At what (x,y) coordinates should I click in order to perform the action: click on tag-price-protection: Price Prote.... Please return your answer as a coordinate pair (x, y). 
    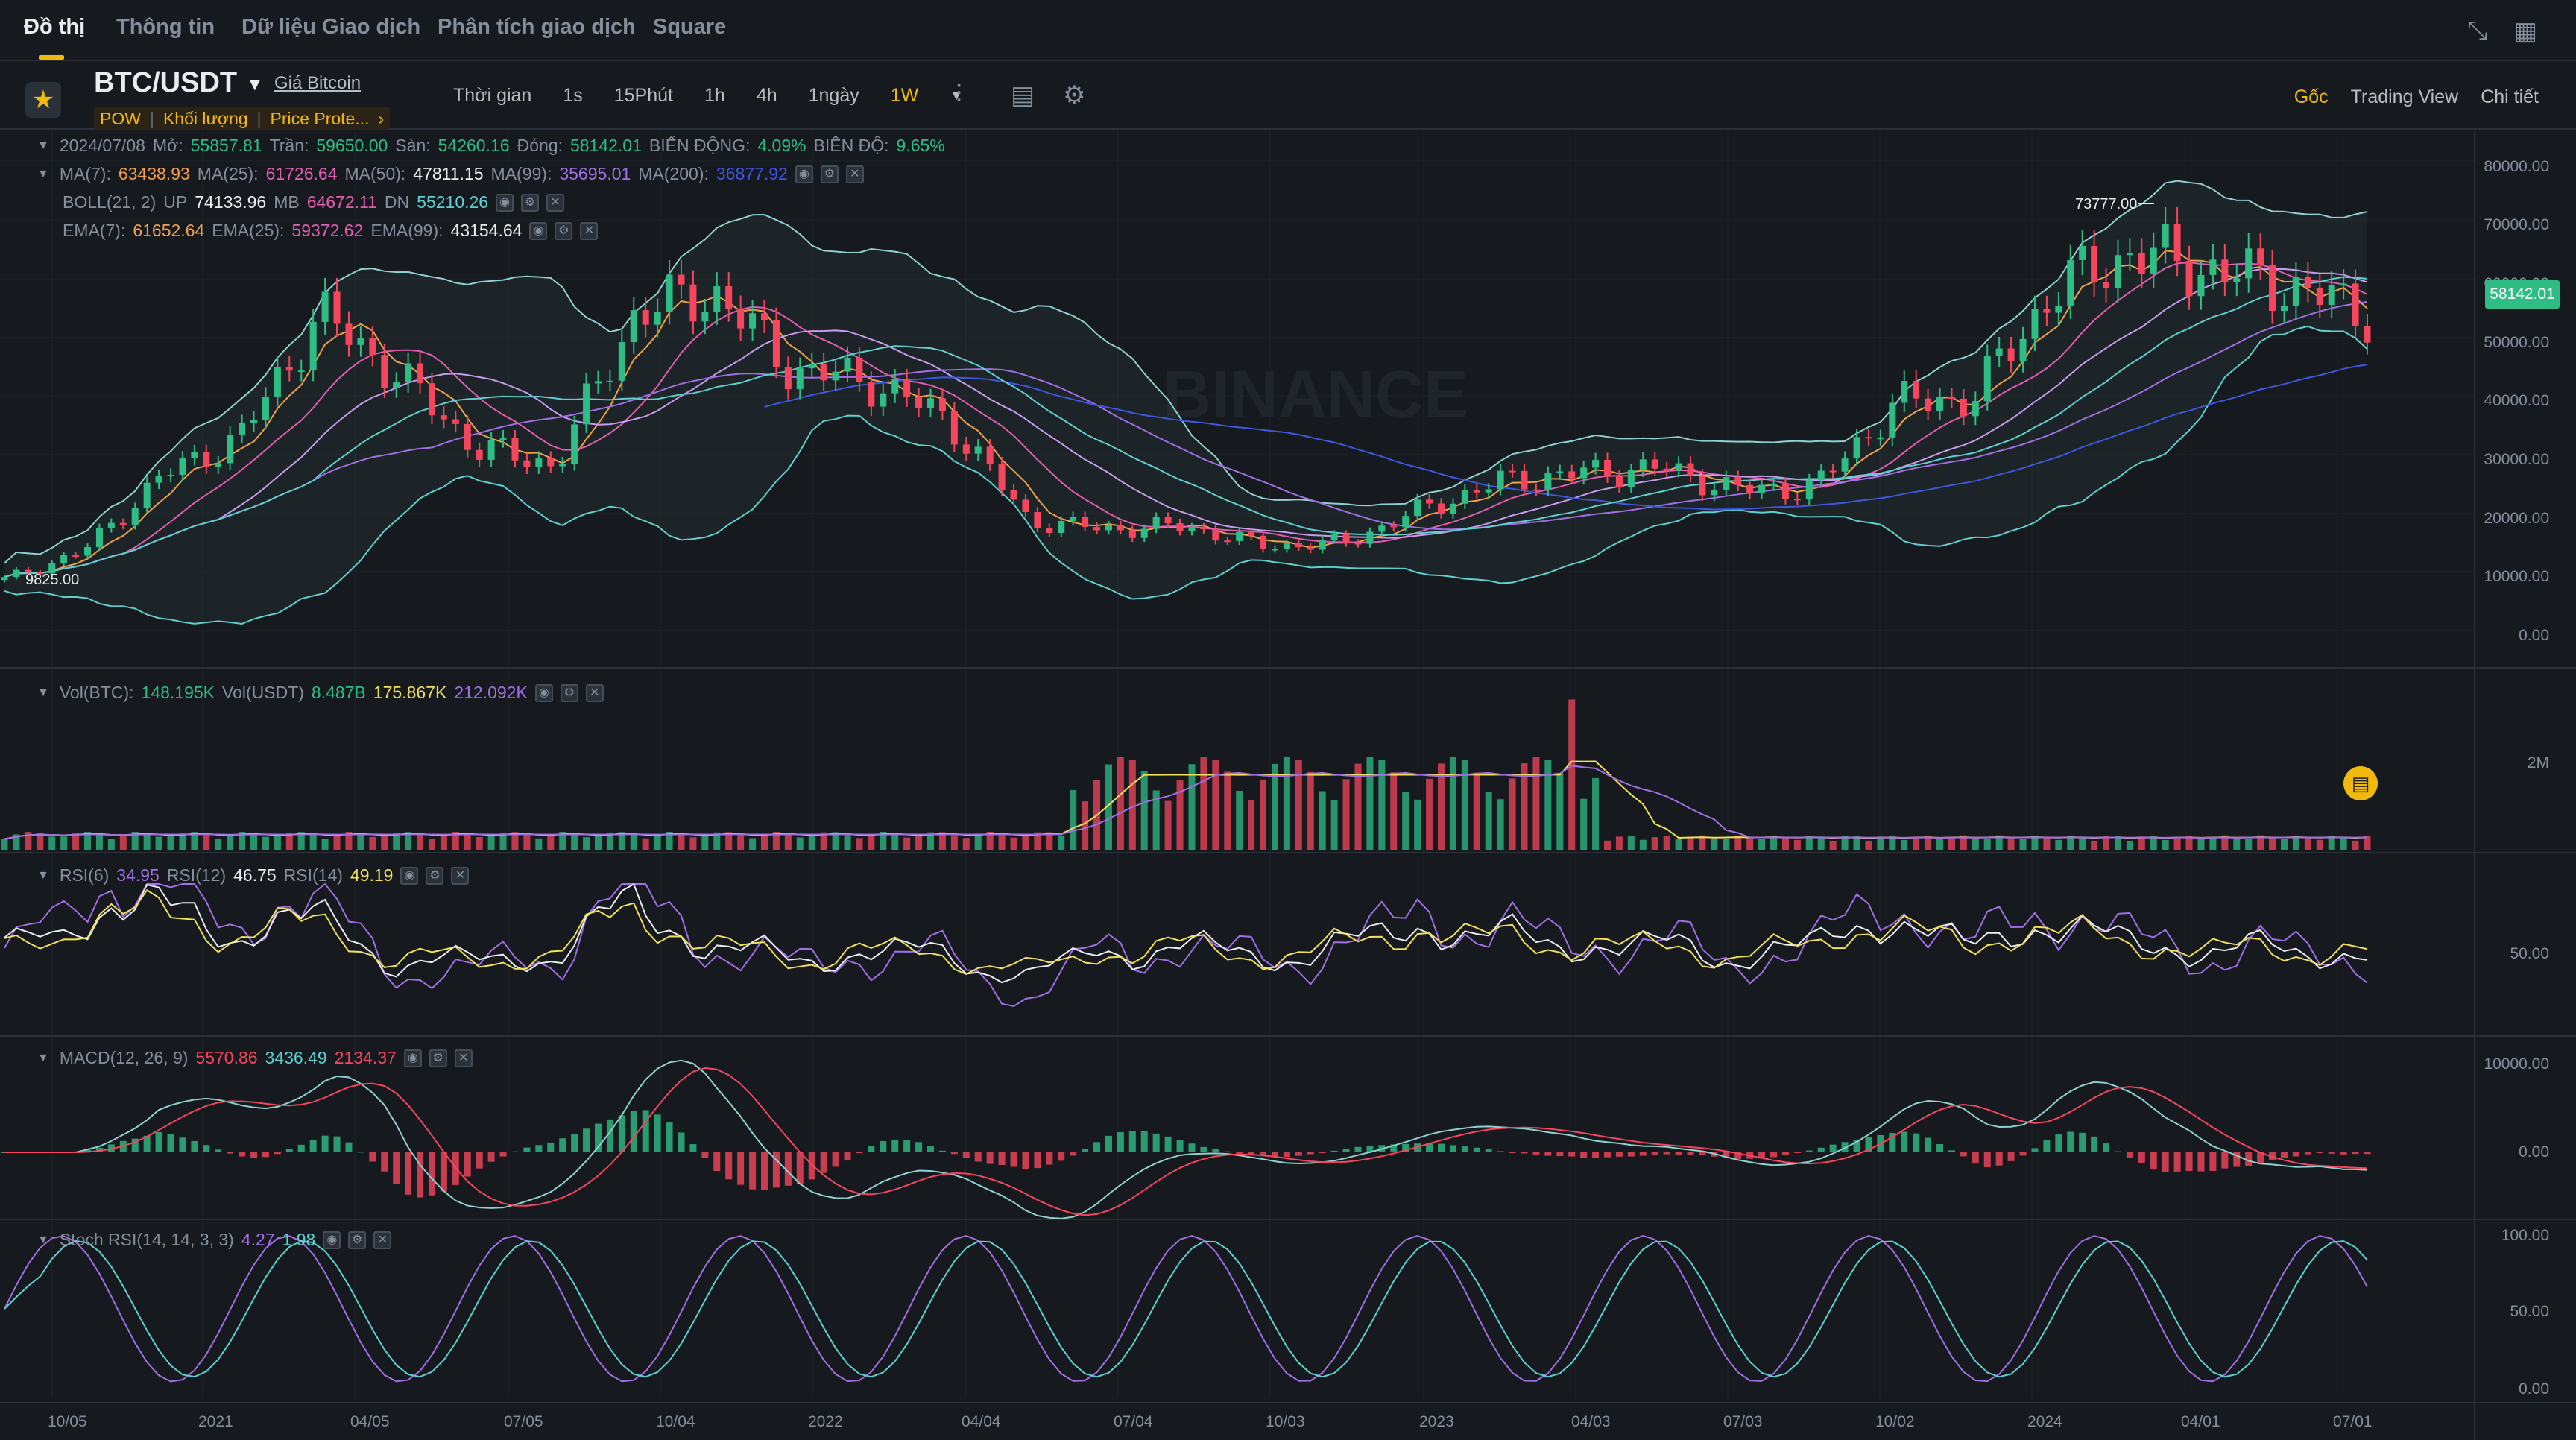
    Looking at the image, I should click on (320, 118).